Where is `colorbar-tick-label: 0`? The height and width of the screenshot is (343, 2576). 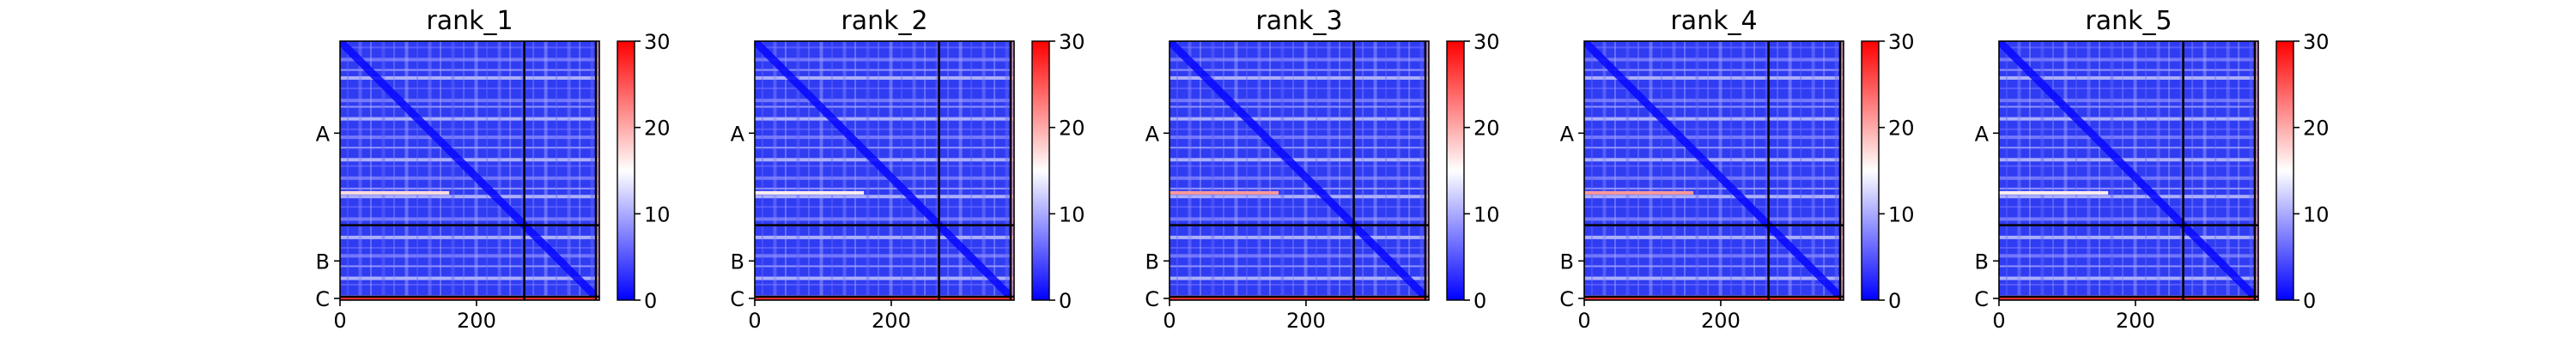 colorbar-tick-label: 0 is located at coordinates (1480, 301).